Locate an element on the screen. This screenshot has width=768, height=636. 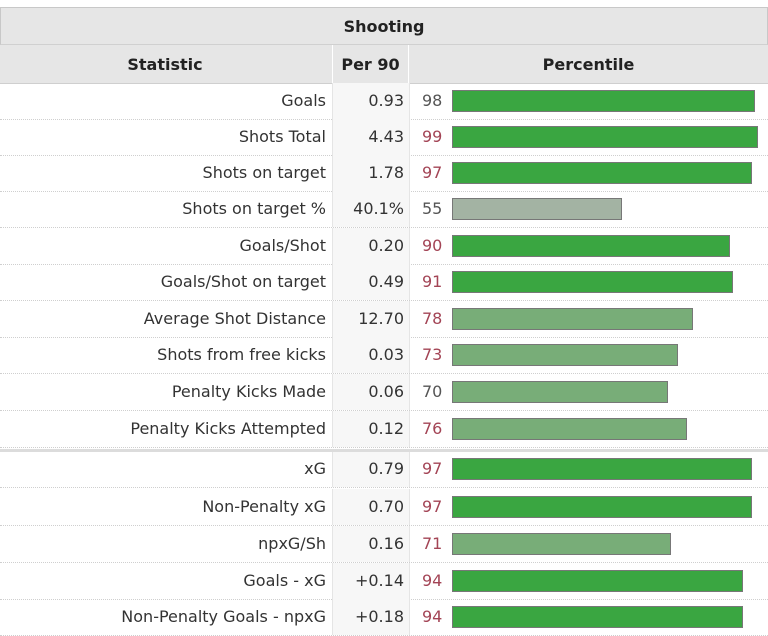
per90-value: 1.78 is located at coordinates (386, 172).